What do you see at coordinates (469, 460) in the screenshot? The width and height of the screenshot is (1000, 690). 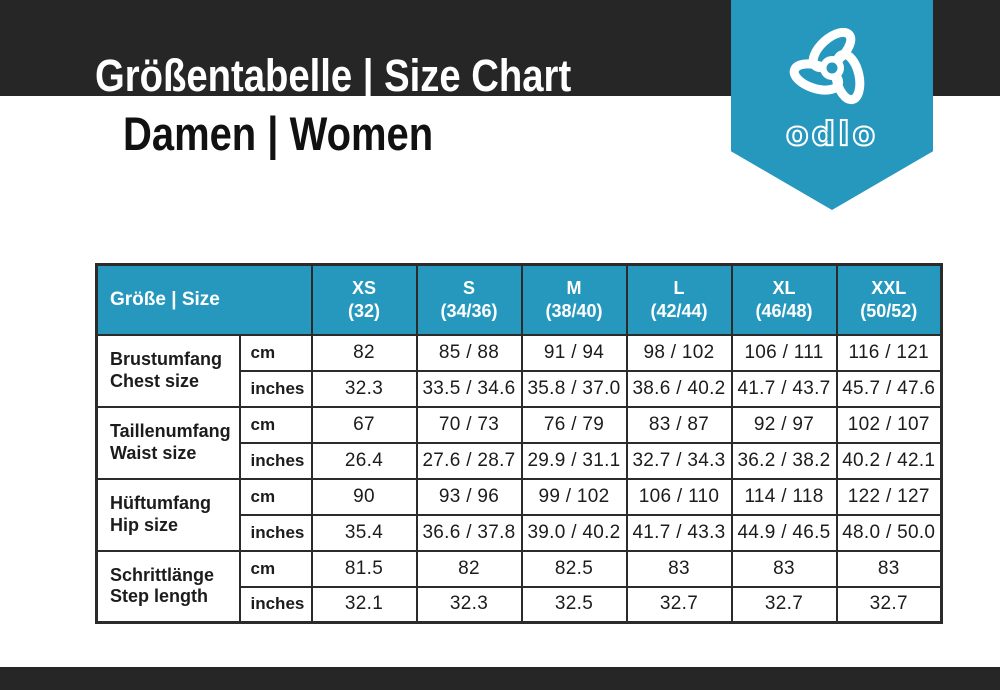 I see `table-cell: 27.6 / 28.7` at bounding box center [469, 460].